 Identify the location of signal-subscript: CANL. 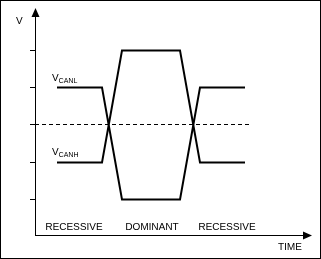
(68, 81).